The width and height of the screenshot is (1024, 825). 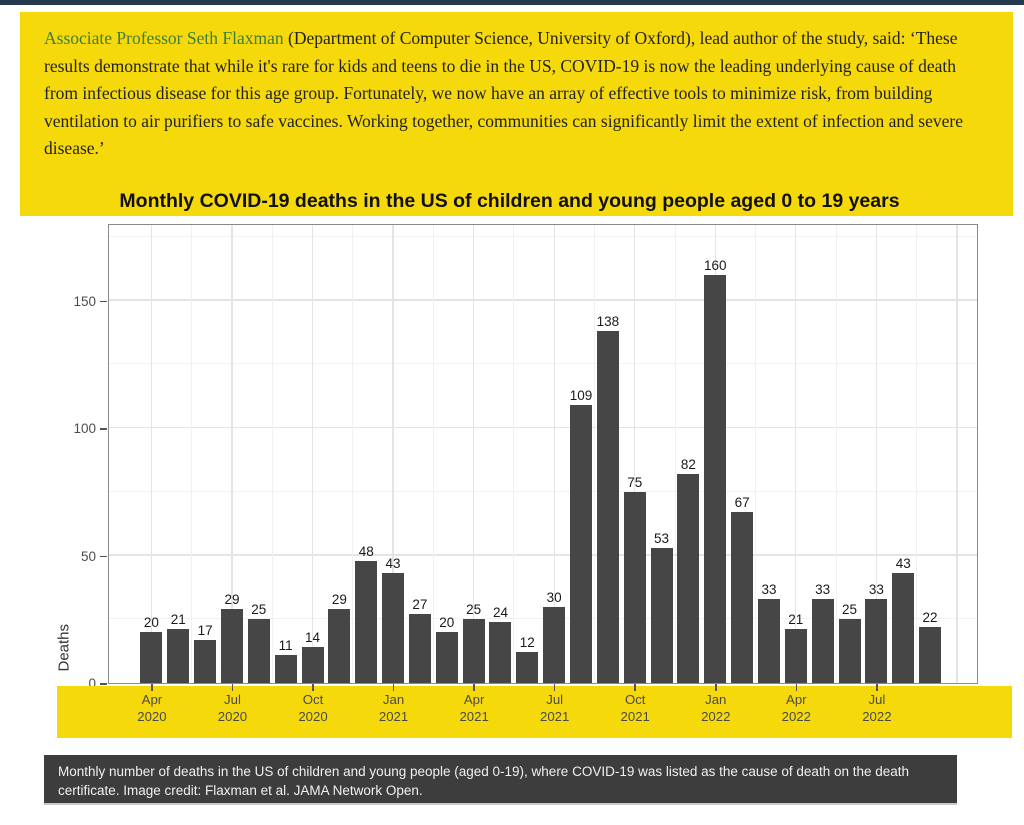 I want to click on x-tick-label: Jan 2022, so click(x=716, y=708).